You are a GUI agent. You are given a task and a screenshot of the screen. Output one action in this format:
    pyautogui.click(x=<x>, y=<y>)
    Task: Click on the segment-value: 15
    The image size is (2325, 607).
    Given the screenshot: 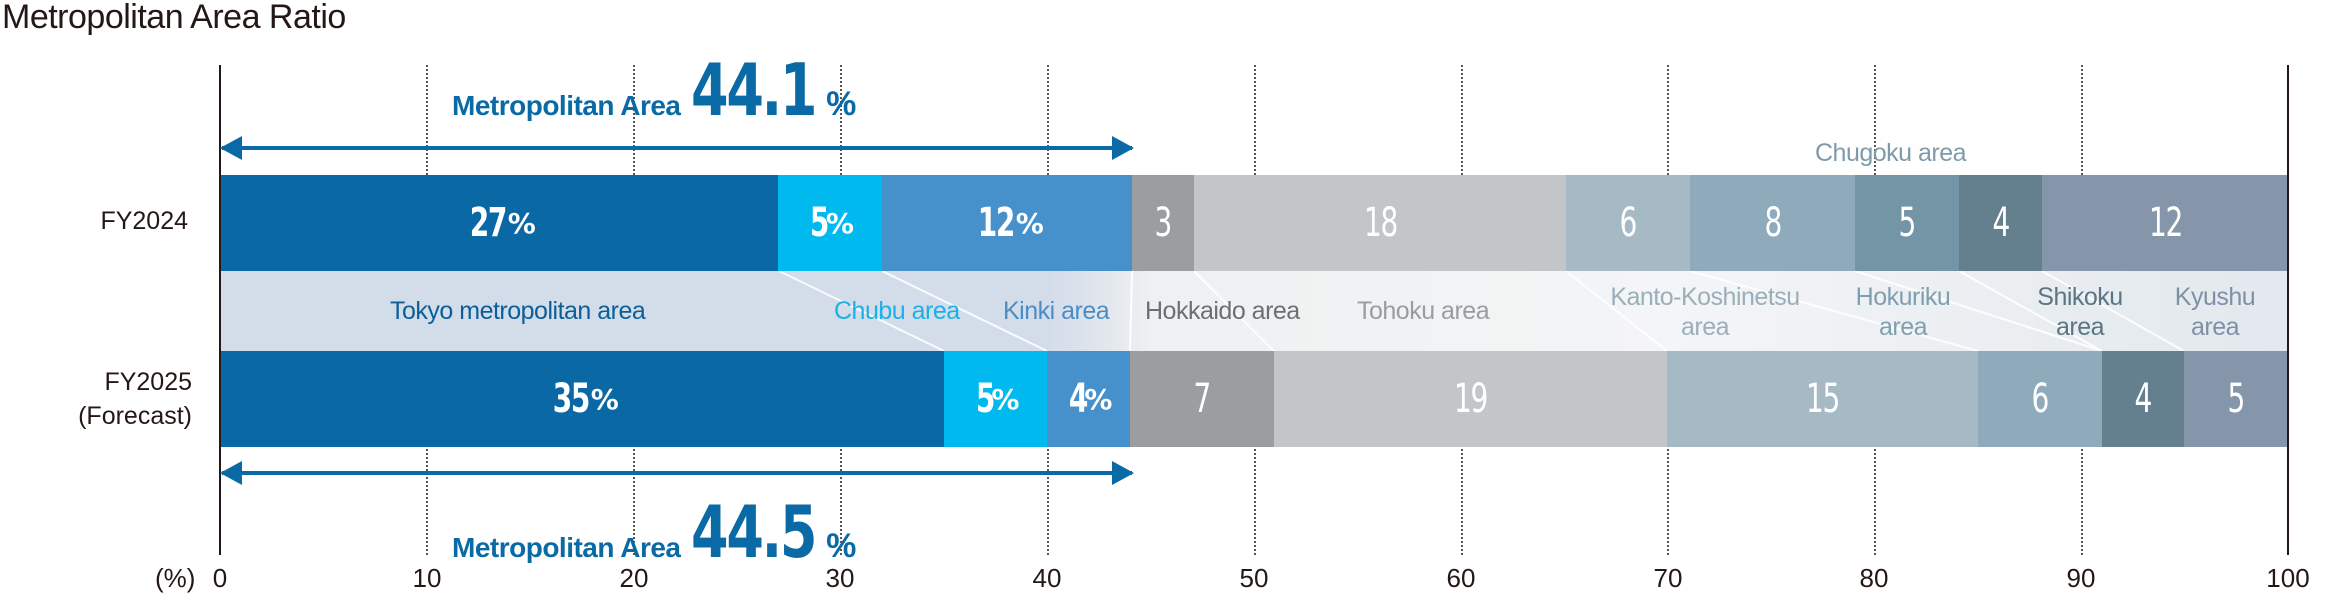 What is the action you would take?
    pyautogui.click(x=1823, y=399)
    